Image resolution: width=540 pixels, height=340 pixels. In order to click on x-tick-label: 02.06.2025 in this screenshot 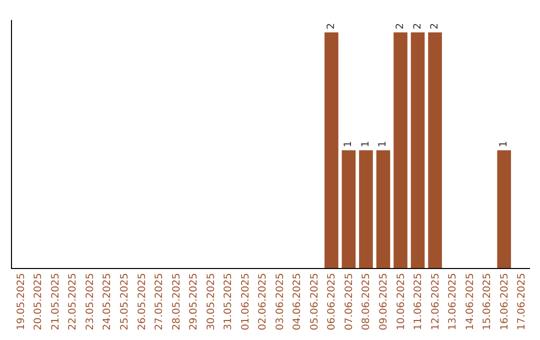, I will do `click(263, 301)`.